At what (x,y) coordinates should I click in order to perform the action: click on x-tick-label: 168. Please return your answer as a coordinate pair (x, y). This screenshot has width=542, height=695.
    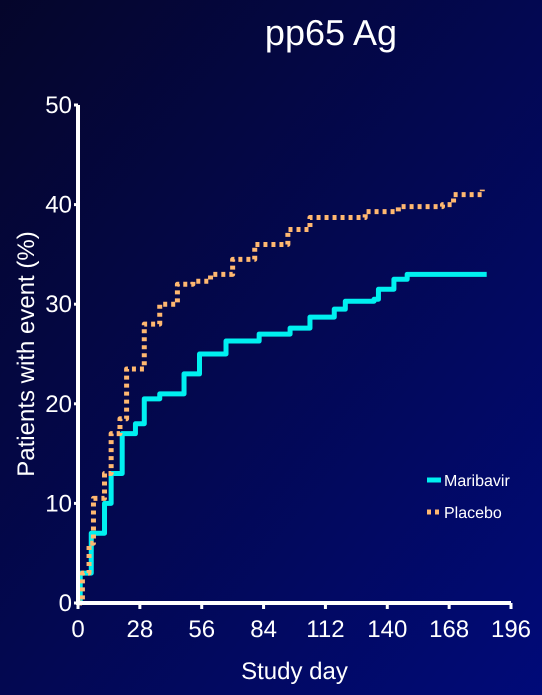
    Looking at the image, I should click on (449, 629).